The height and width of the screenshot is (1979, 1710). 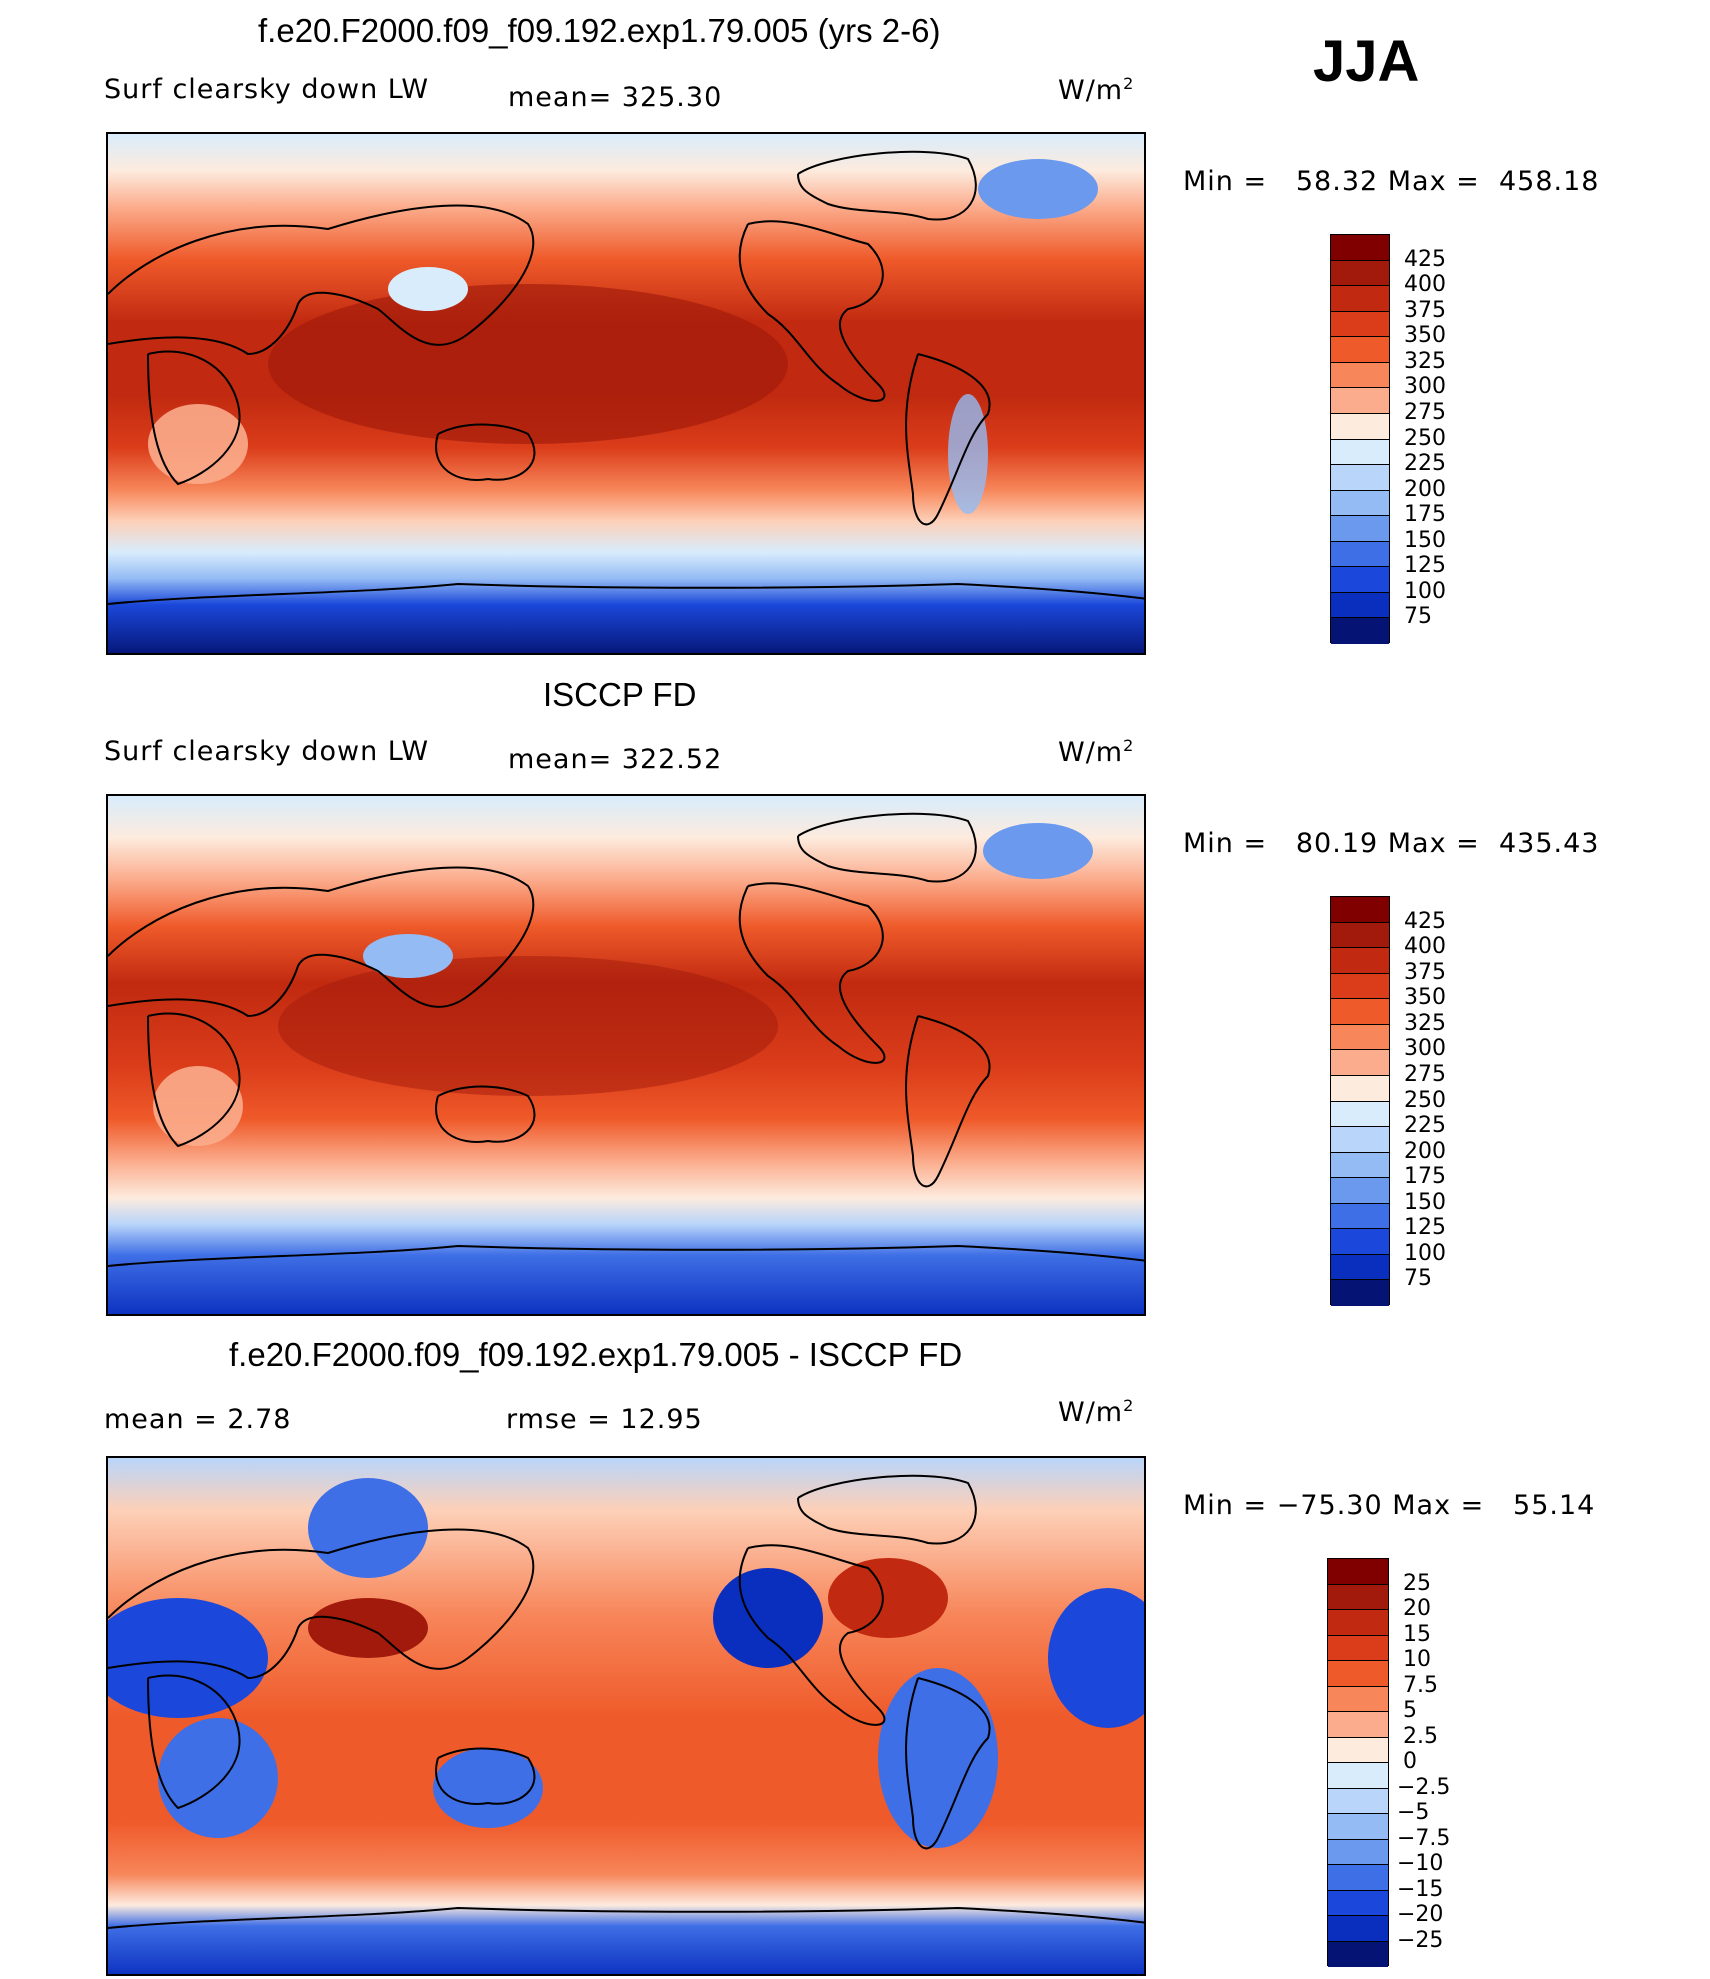 What do you see at coordinates (1420, 1940) in the screenshot?
I see `colorbar-tick-label: −25` at bounding box center [1420, 1940].